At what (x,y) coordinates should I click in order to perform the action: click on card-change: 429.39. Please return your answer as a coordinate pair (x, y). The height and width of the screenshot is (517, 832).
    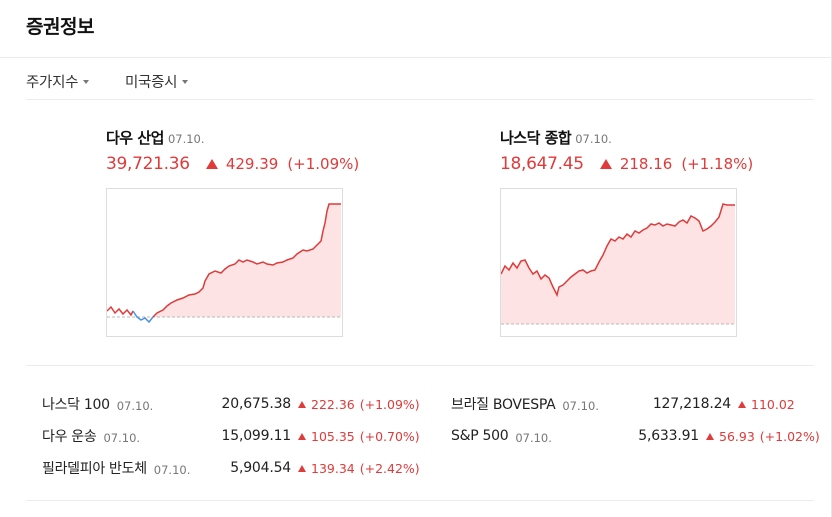
    Looking at the image, I should click on (252, 164).